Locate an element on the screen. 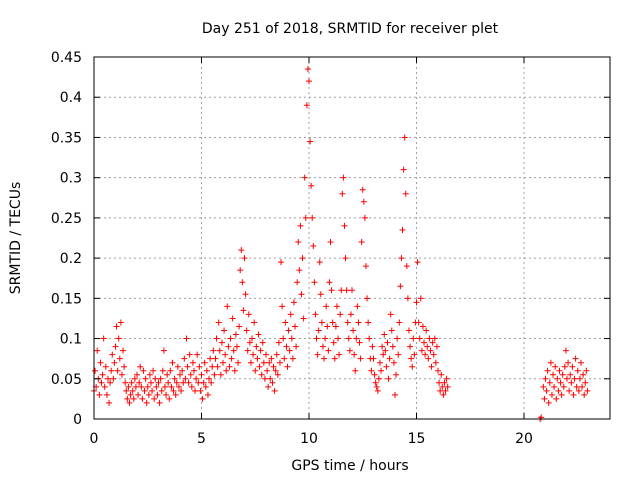 The image size is (640, 480). y-tick-label: 0.15 is located at coordinates (66, 299).